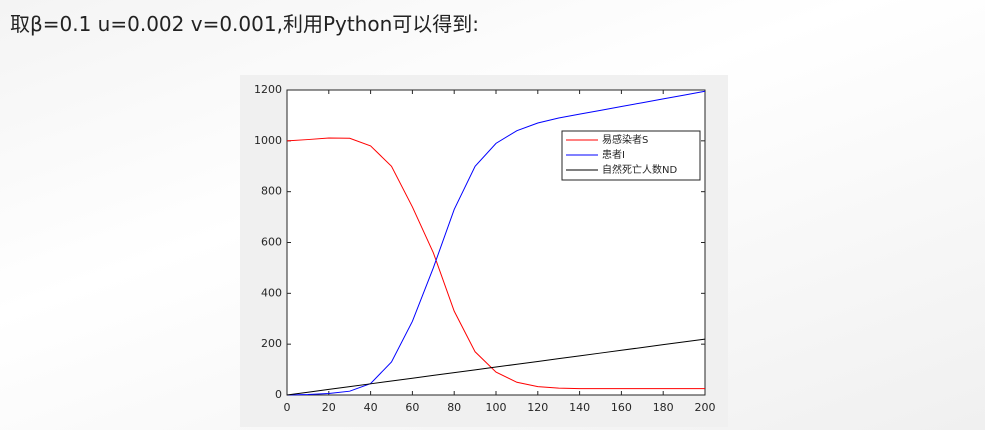  I want to click on x-tick-label: 80, so click(454, 407).